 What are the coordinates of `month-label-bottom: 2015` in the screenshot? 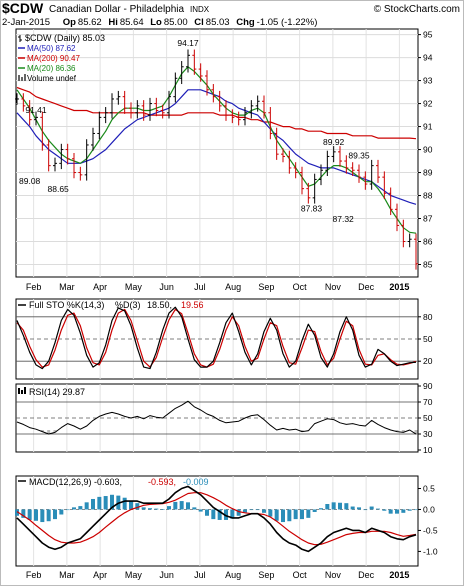 It's located at (399, 575).